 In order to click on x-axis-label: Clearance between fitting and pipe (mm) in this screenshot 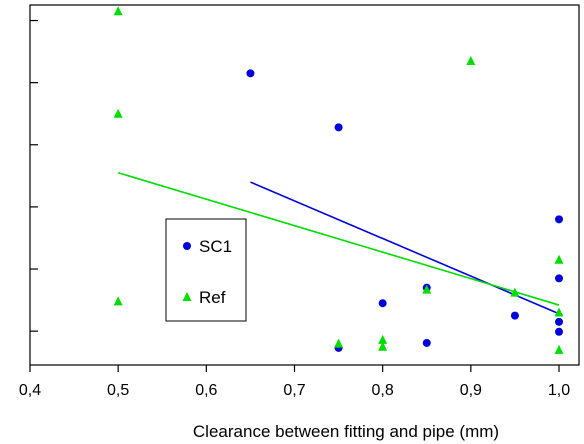, I will do `click(346, 431)`.